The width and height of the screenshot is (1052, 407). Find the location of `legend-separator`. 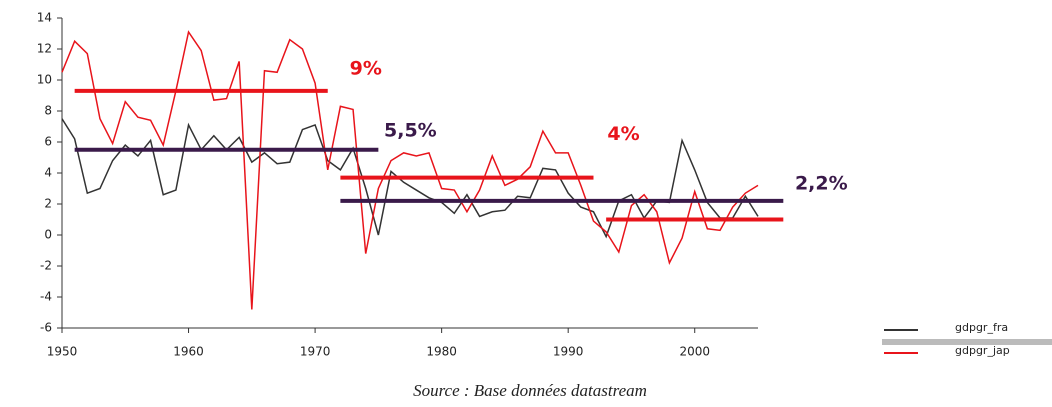

legend-separator is located at coordinates (967, 342).